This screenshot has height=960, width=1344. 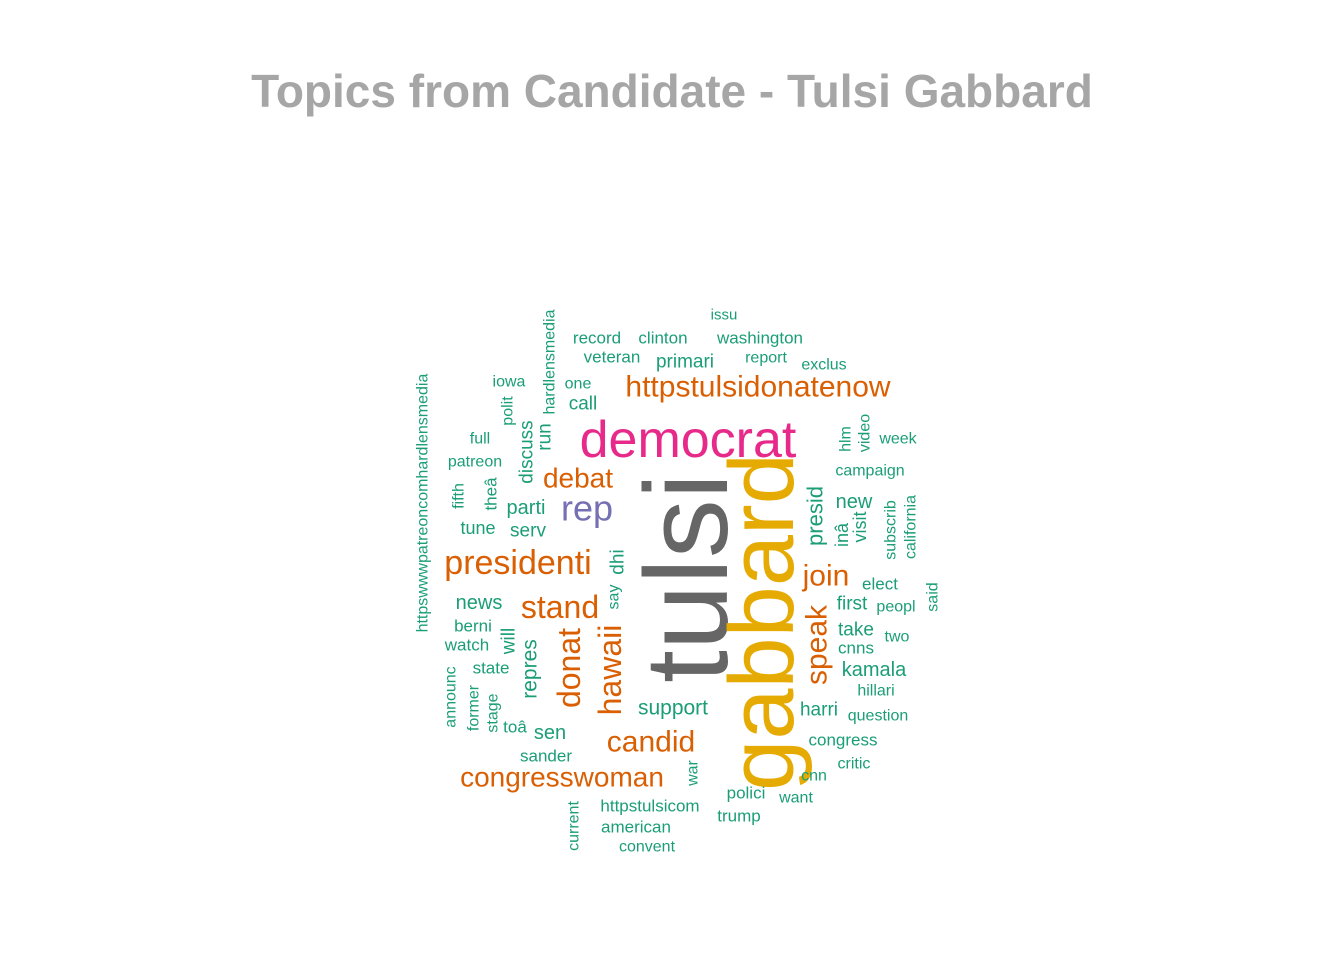 I want to click on word-speak: speak, so click(x=817, y=644).